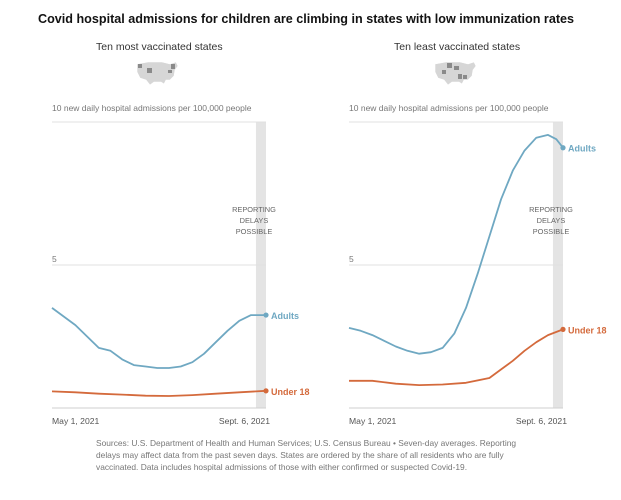 The image size is (621, 500). Describe the element at coordinates (351, 259) in the screenshot. I see `y-tick-label-5-right: 5` at that location.